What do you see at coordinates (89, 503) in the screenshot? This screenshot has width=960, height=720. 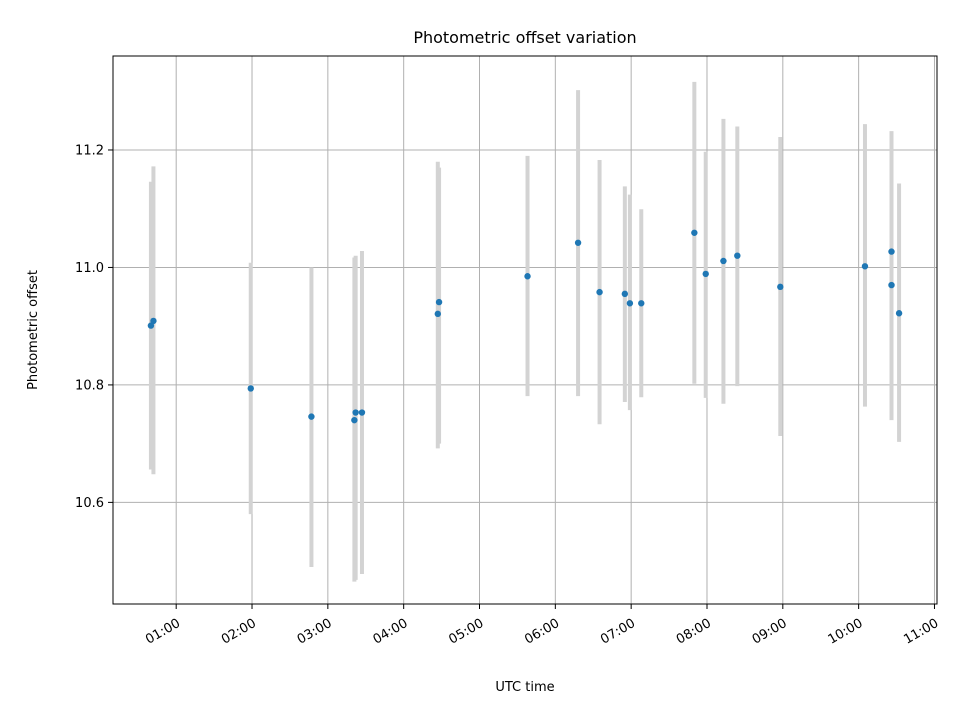 I see `y-tick-label: 10.6` at bounding box center [89, 503].